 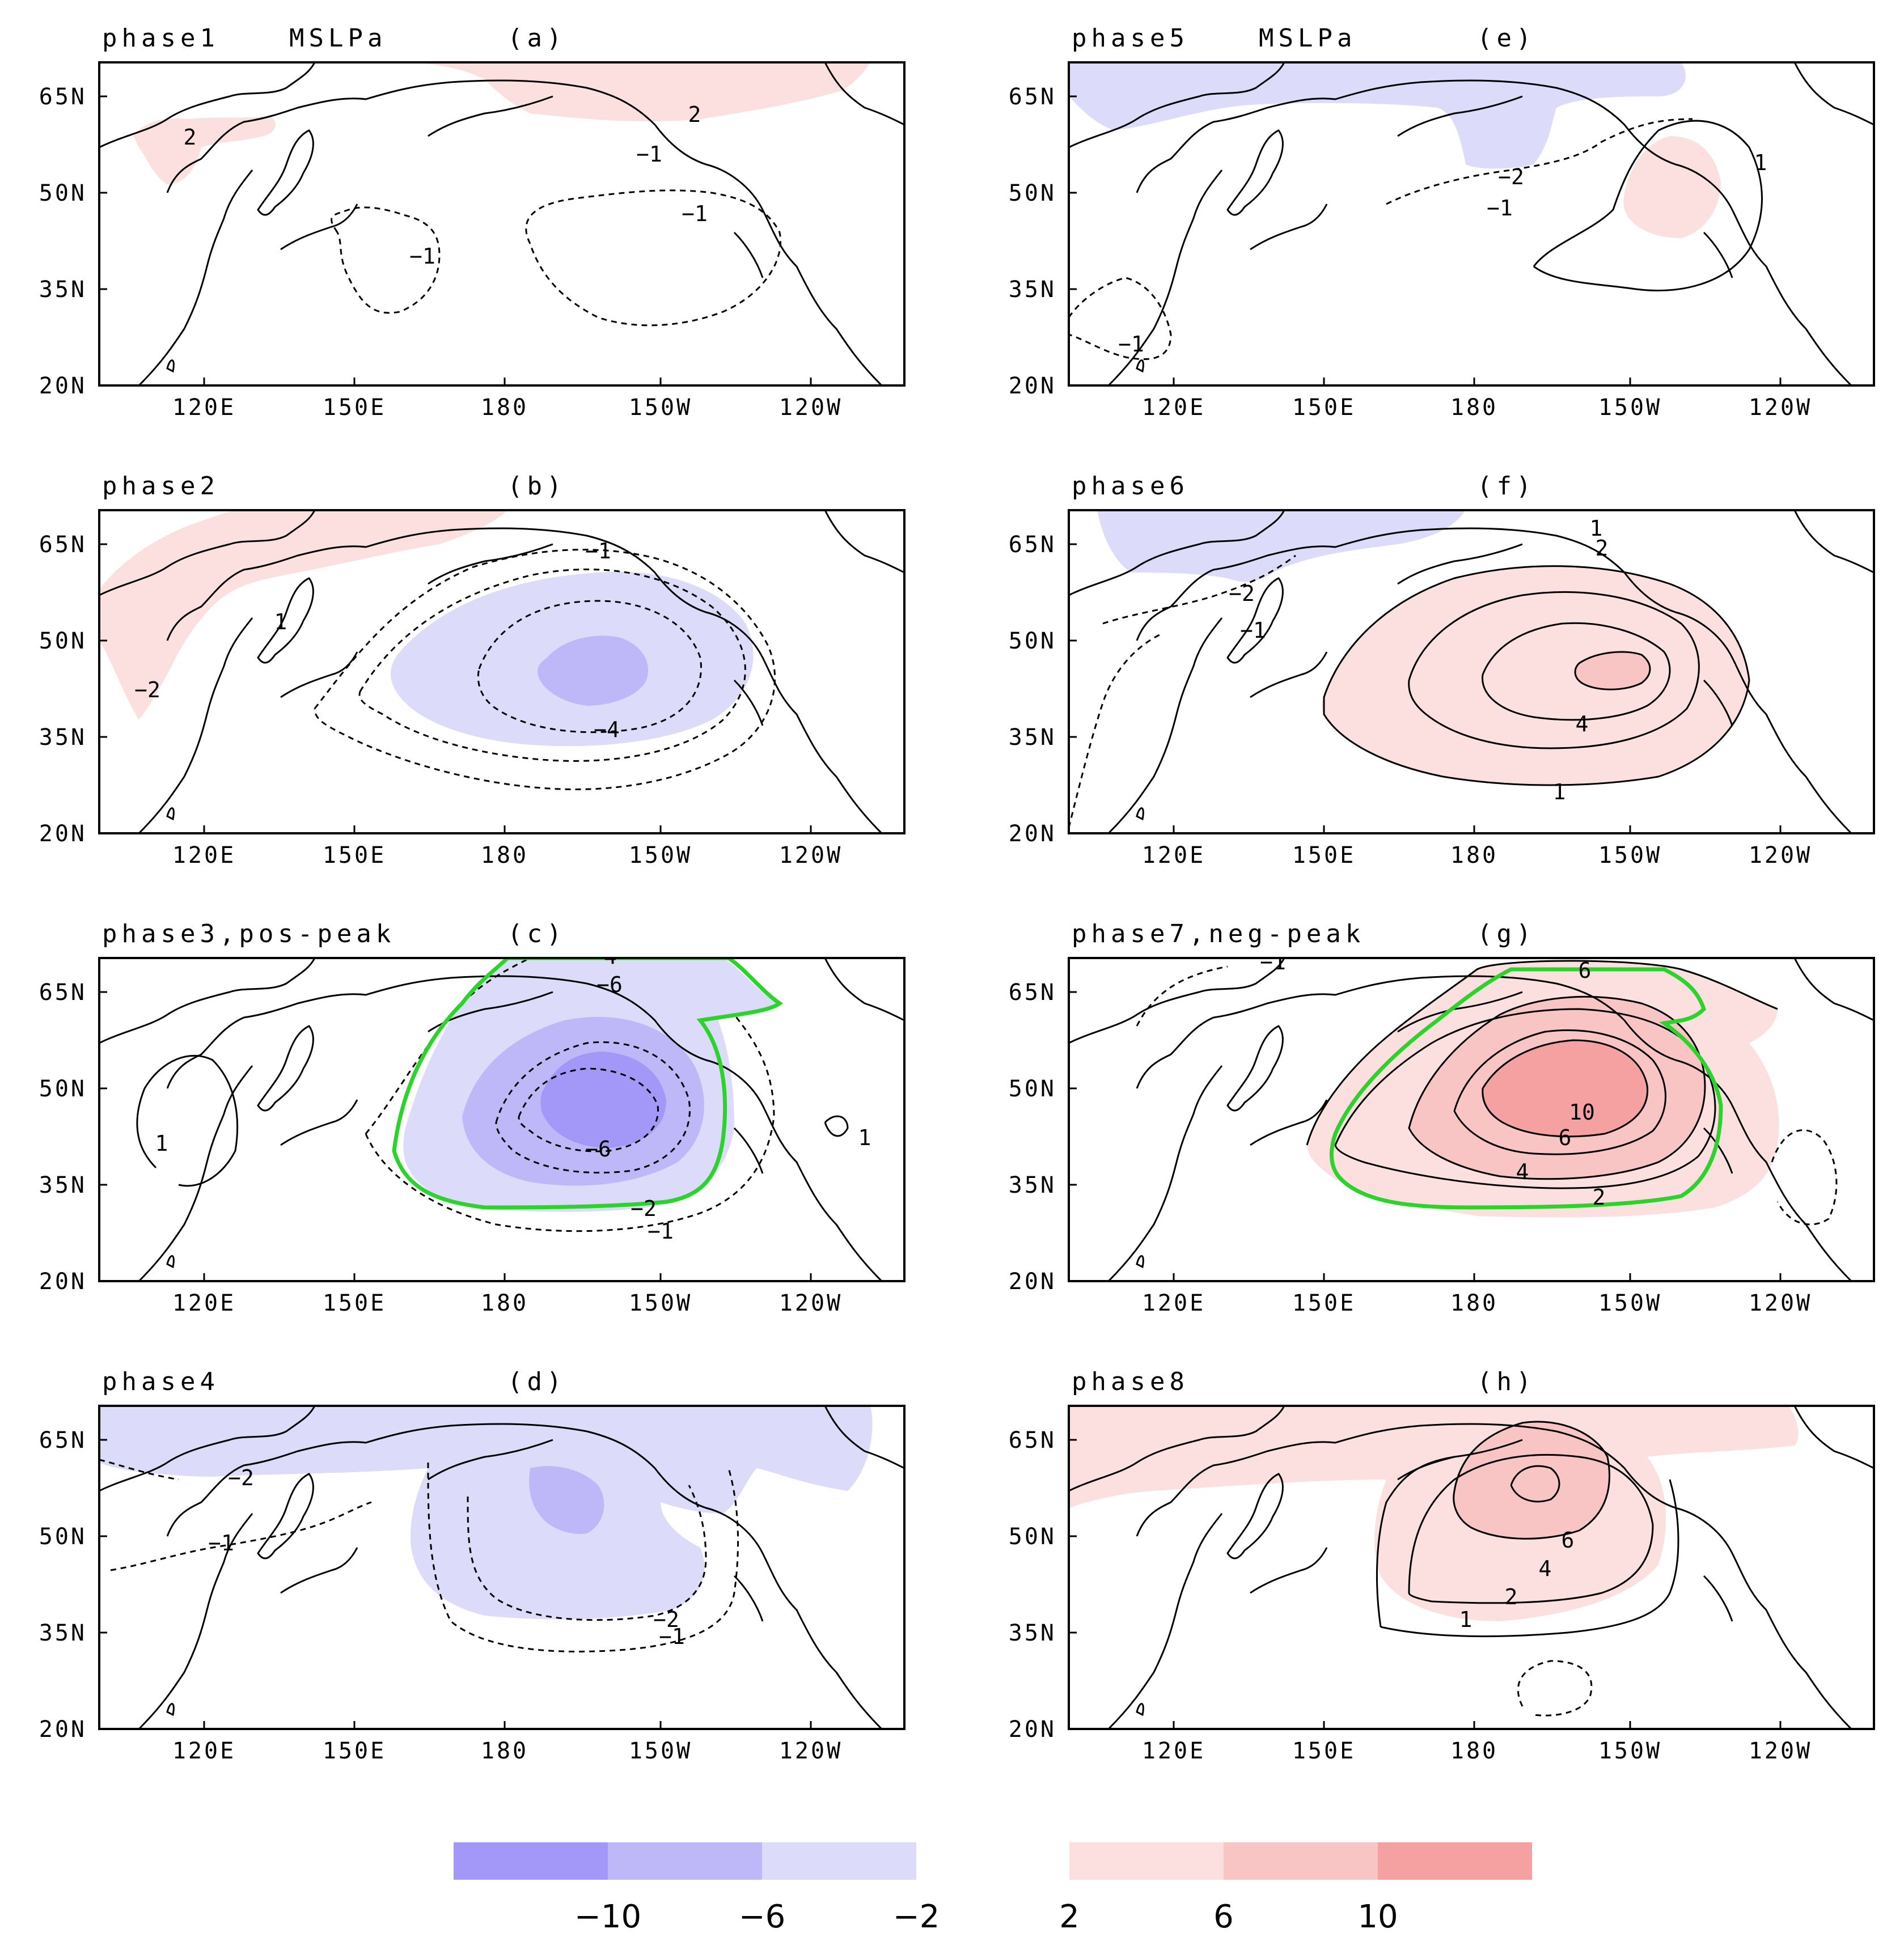 What do you see at coordinates (1032, 1729) in the screenshot?
I see `panel-h-lat-tick-3: 20N` at bounding box center [1032, 1729].